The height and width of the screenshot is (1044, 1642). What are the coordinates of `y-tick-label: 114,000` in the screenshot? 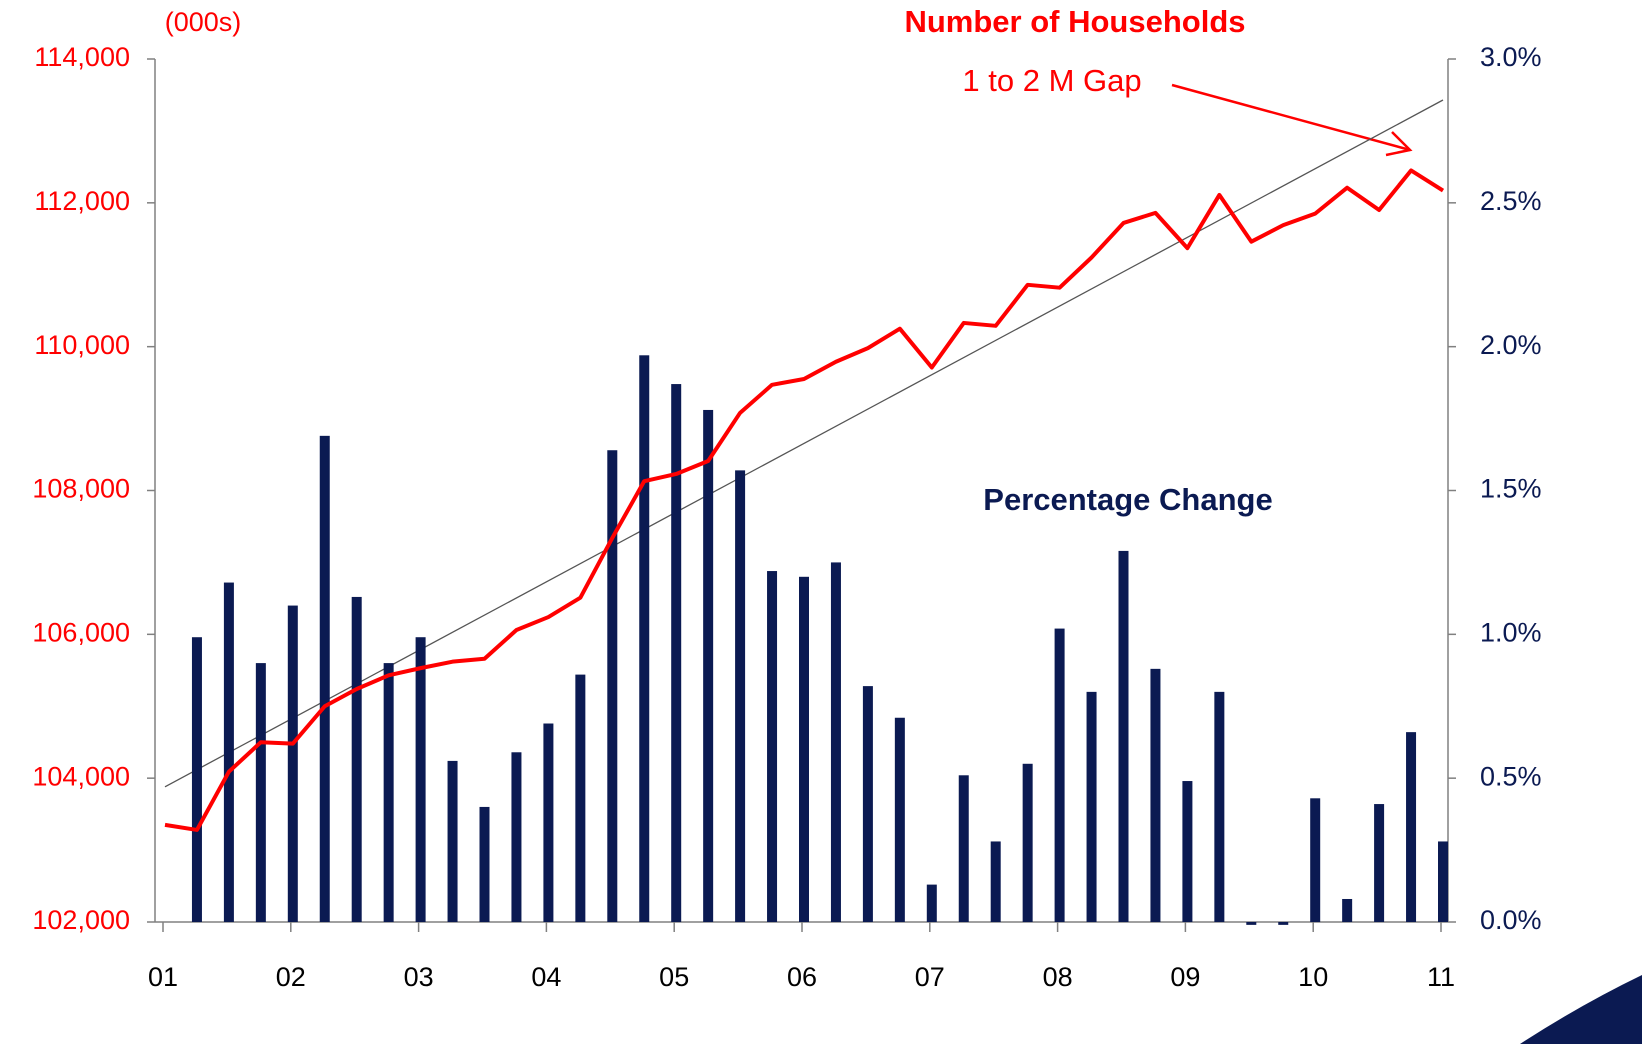 It's located at (82, 57).